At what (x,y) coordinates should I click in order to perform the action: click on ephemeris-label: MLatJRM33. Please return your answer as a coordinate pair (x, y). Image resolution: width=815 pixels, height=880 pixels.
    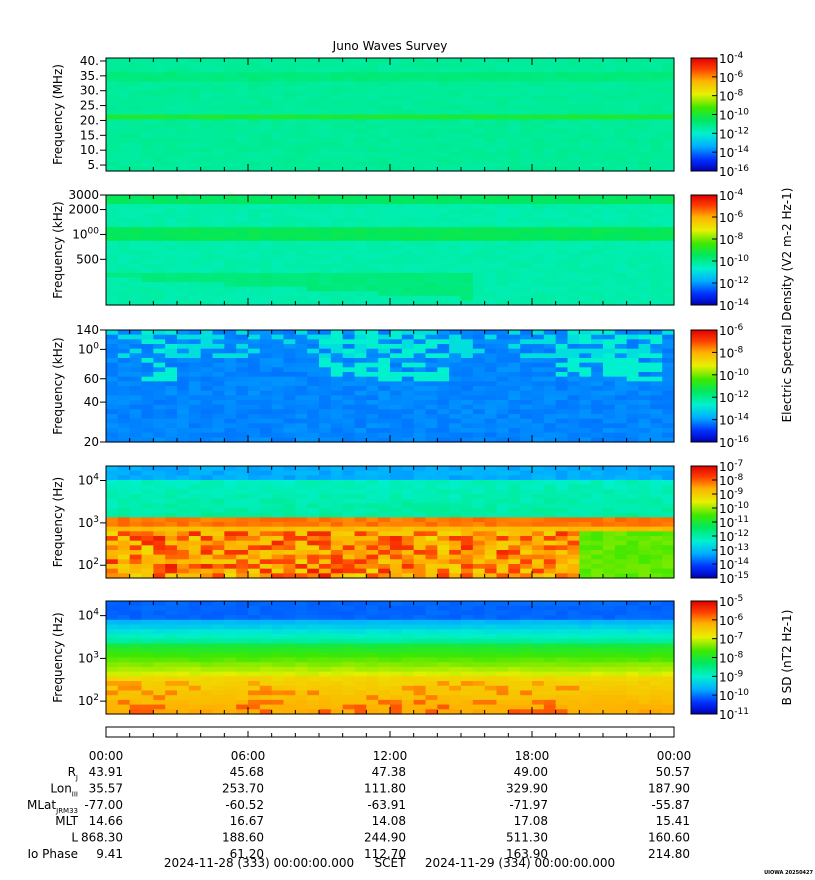
    Looking at the image, I should click on (52, 806).